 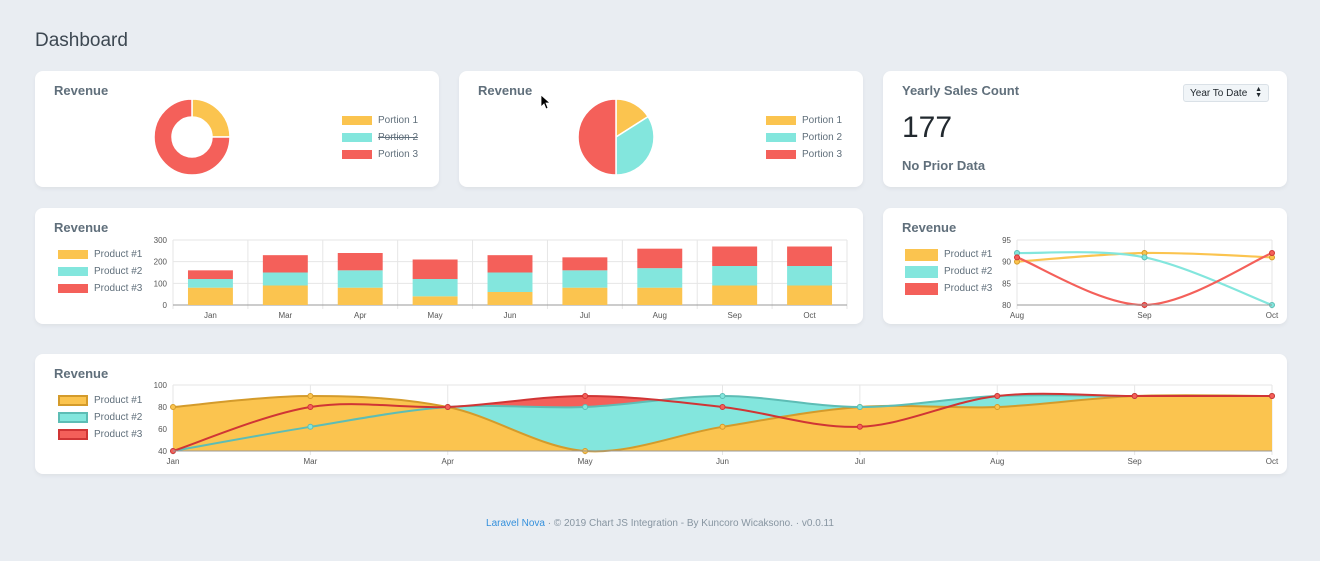 I want to click on point-product-2-jul, so click(x=859, y=407).